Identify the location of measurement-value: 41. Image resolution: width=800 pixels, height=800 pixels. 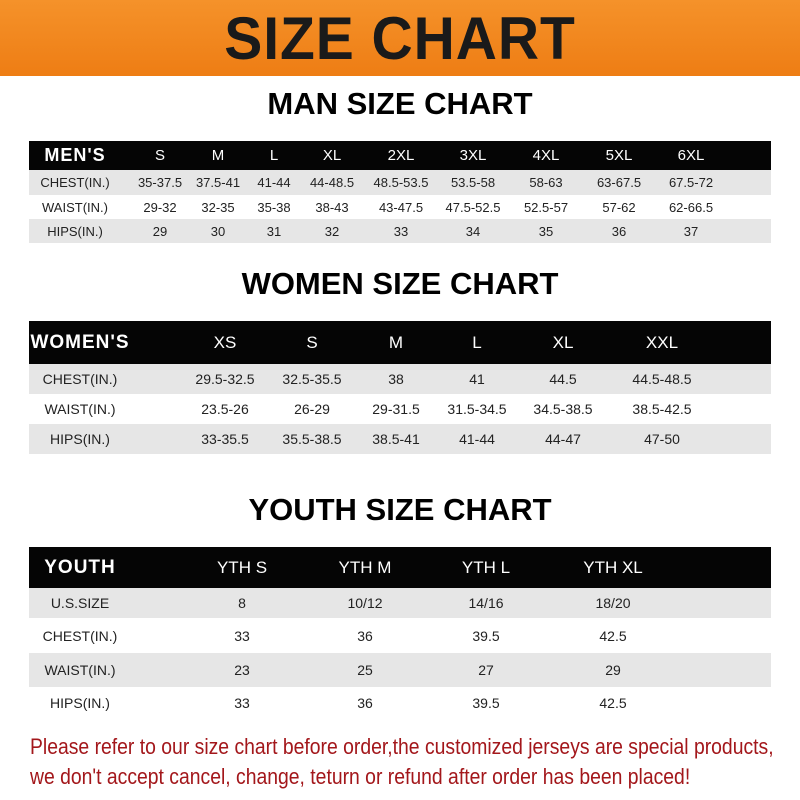
(477, 379).